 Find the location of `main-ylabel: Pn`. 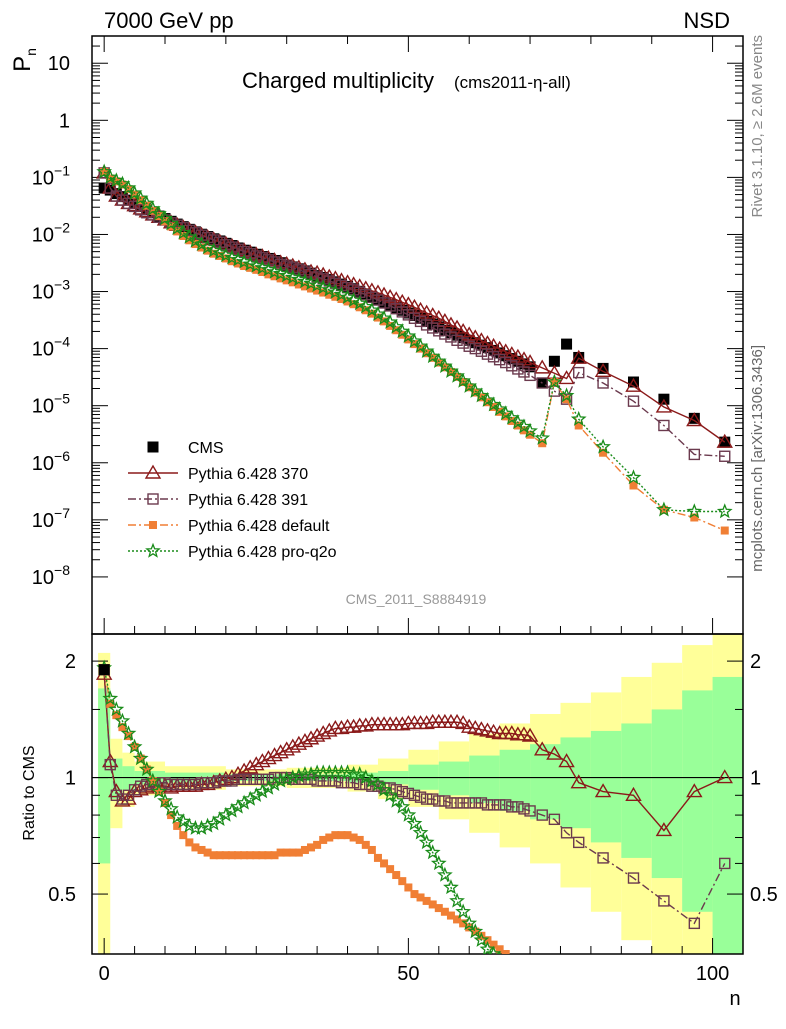

main-ylabel: Pn is located at coordinates (24, 60).